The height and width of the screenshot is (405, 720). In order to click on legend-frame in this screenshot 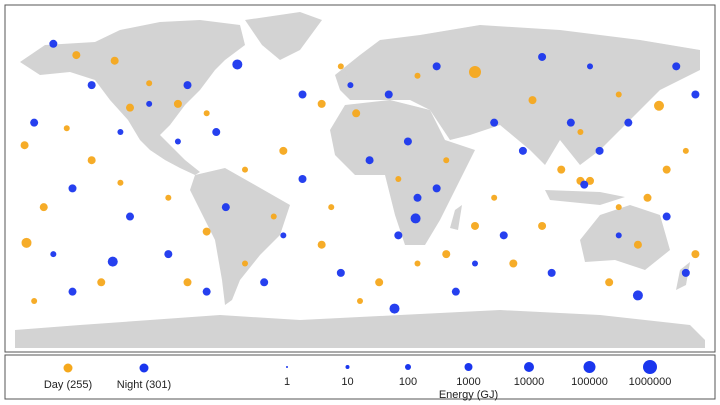, I will do `click(360, 377)`.